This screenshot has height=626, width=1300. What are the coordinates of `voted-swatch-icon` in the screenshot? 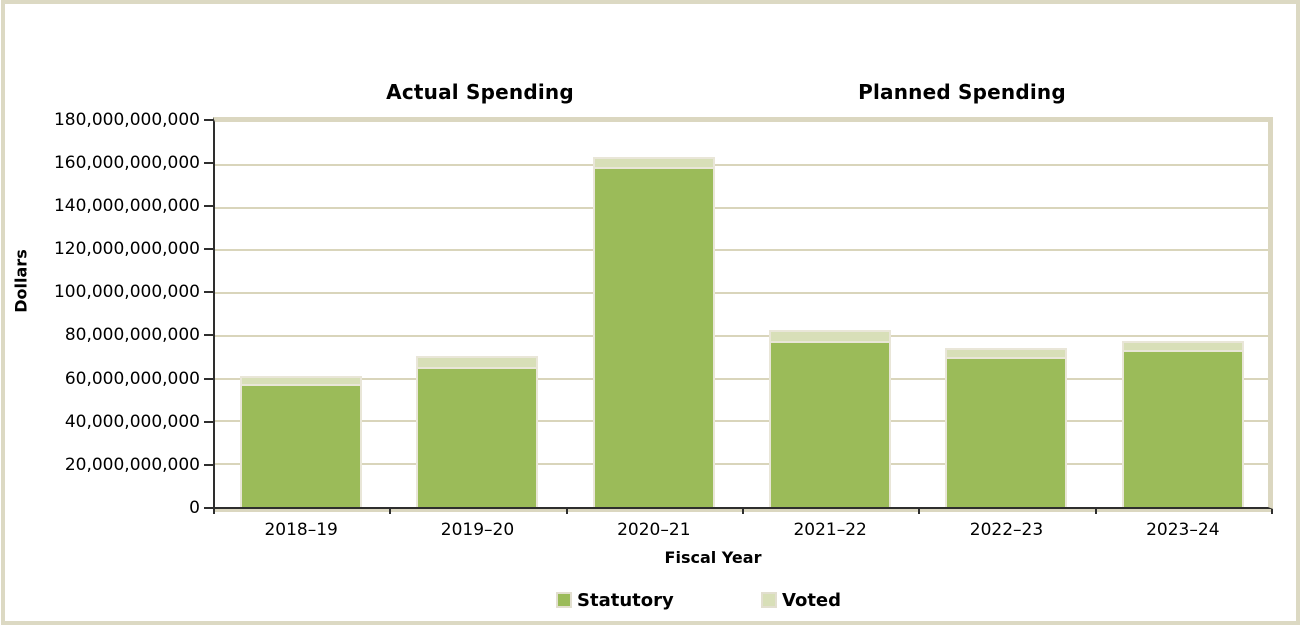 It's located at (769, 600).